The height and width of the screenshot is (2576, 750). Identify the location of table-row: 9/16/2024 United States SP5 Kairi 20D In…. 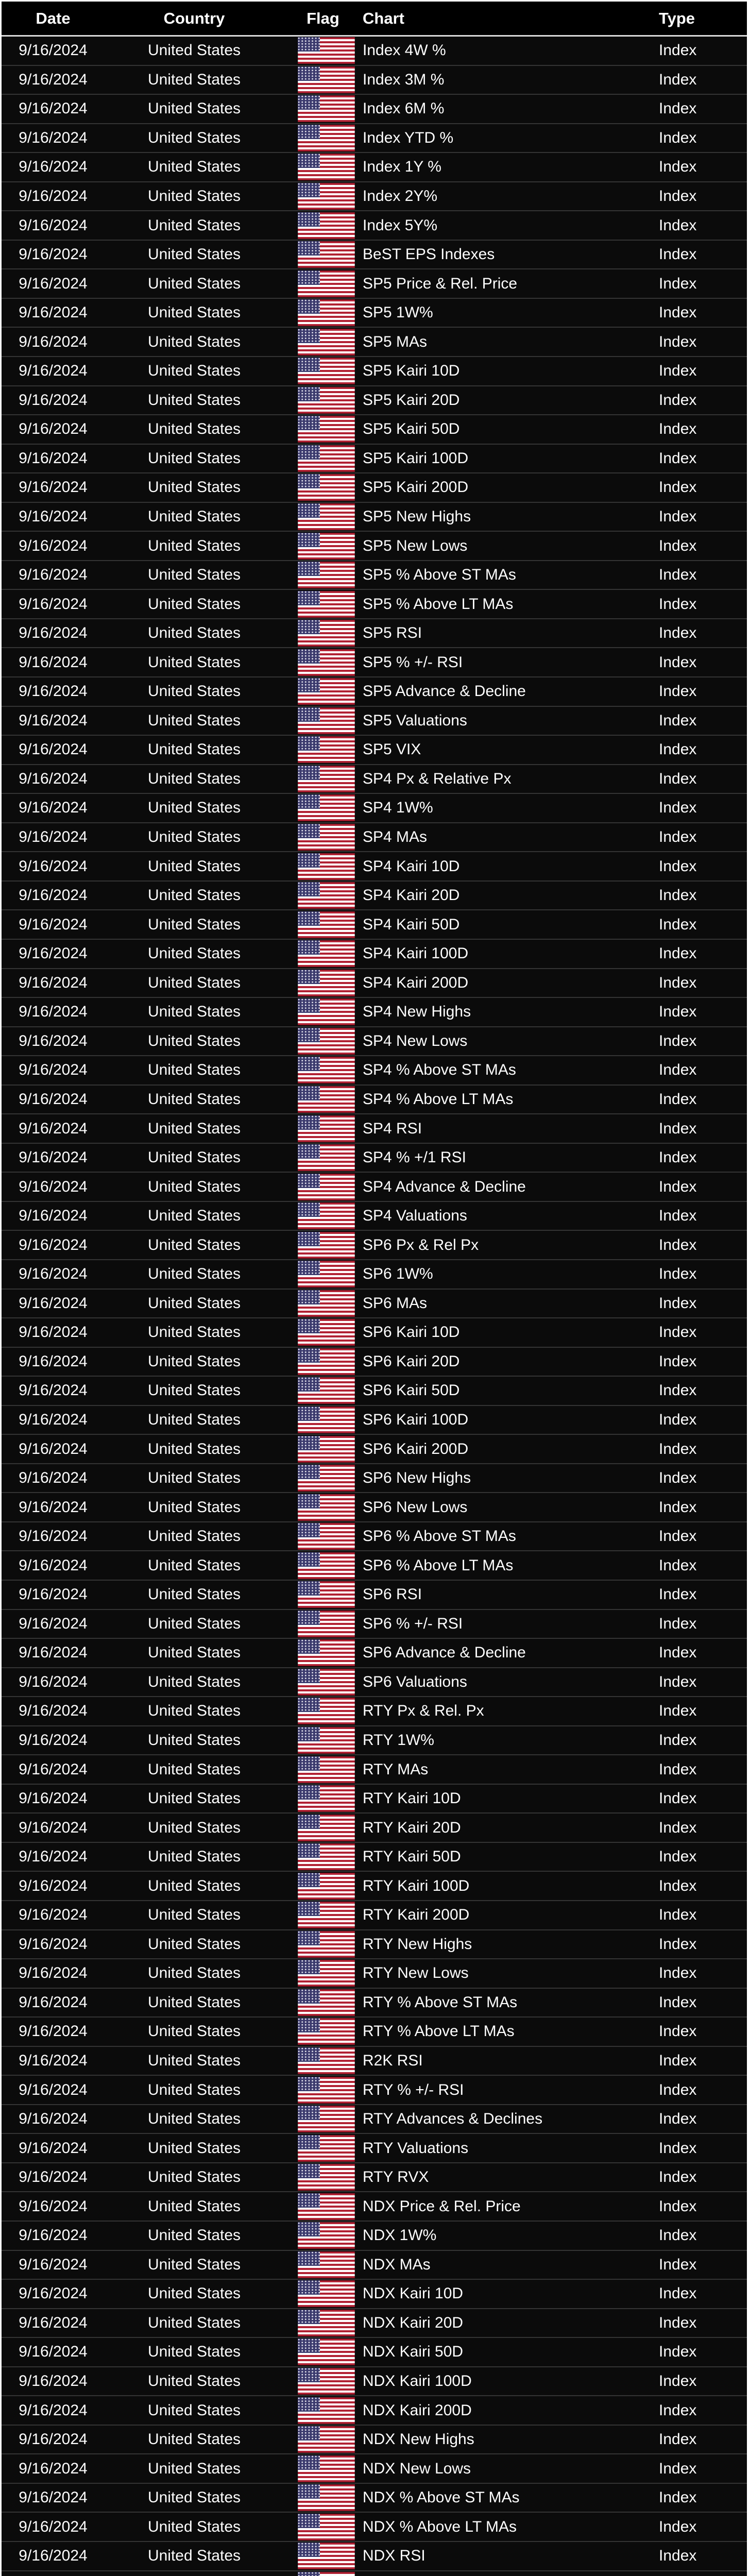
(374, 401).